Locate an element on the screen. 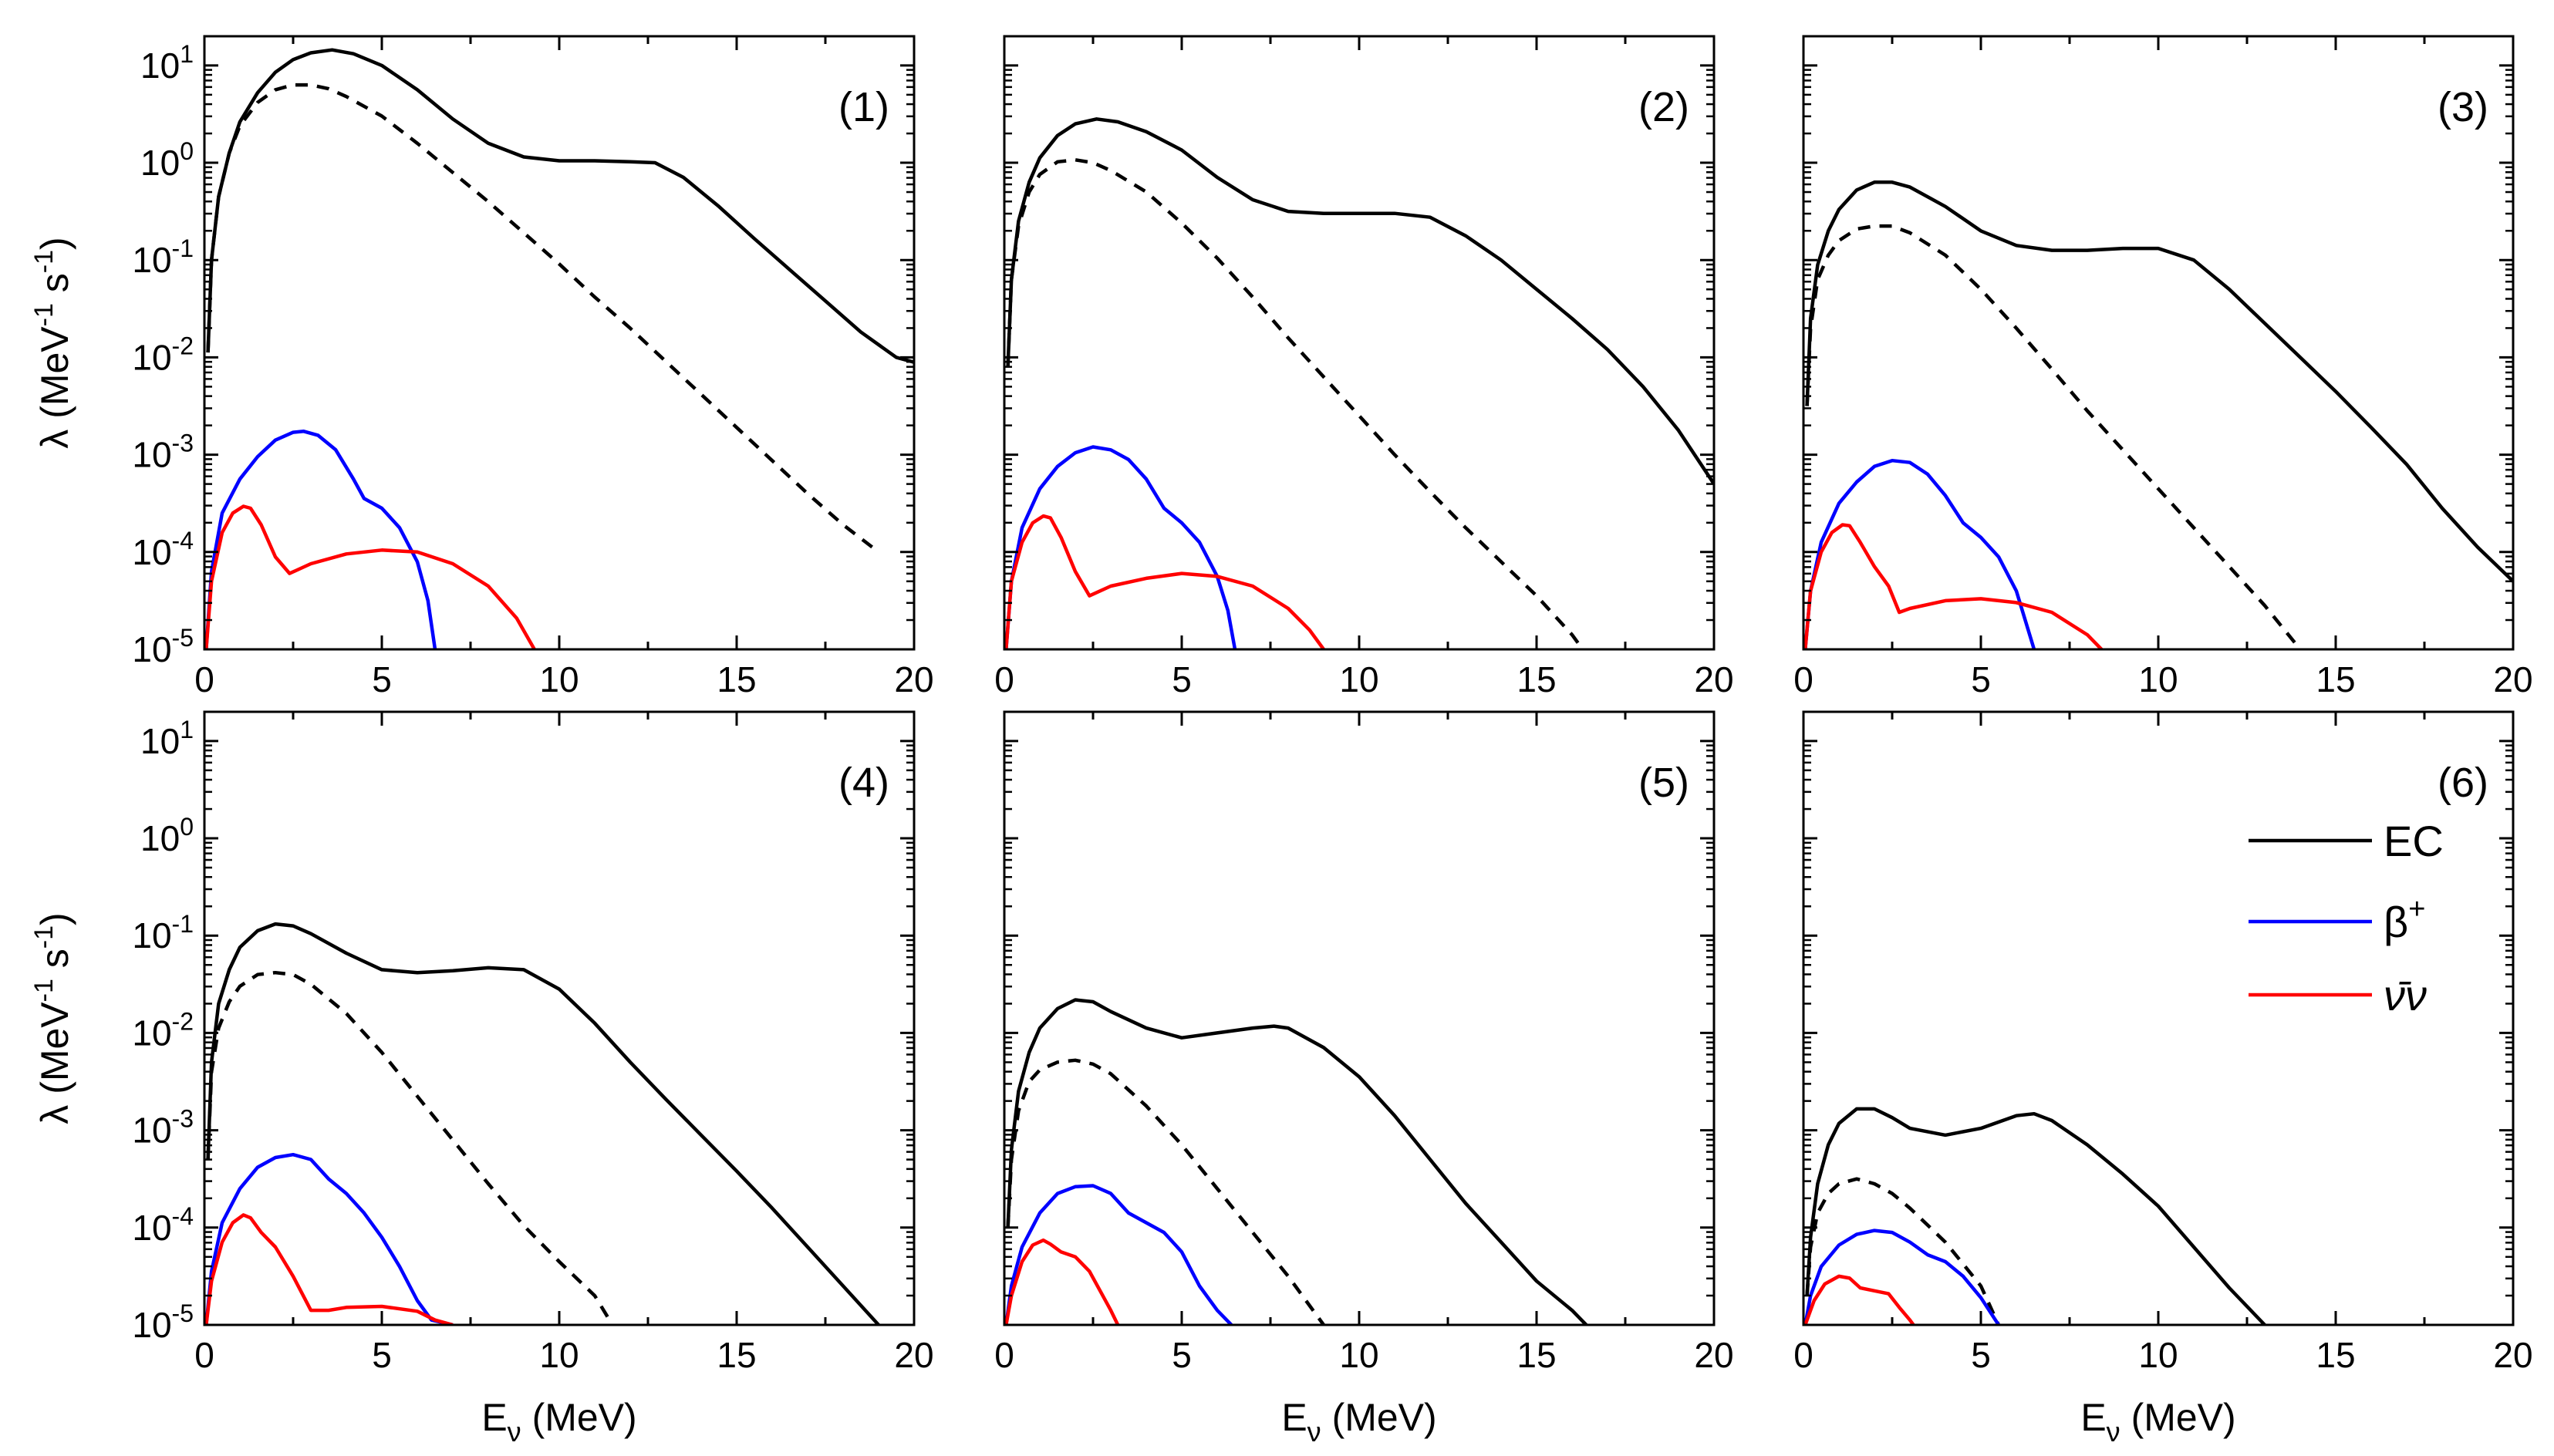 The width and height of the screenshot is (2554, 1456). legend: EC β+ ν̄ν is located at coordinates (2346, 919).